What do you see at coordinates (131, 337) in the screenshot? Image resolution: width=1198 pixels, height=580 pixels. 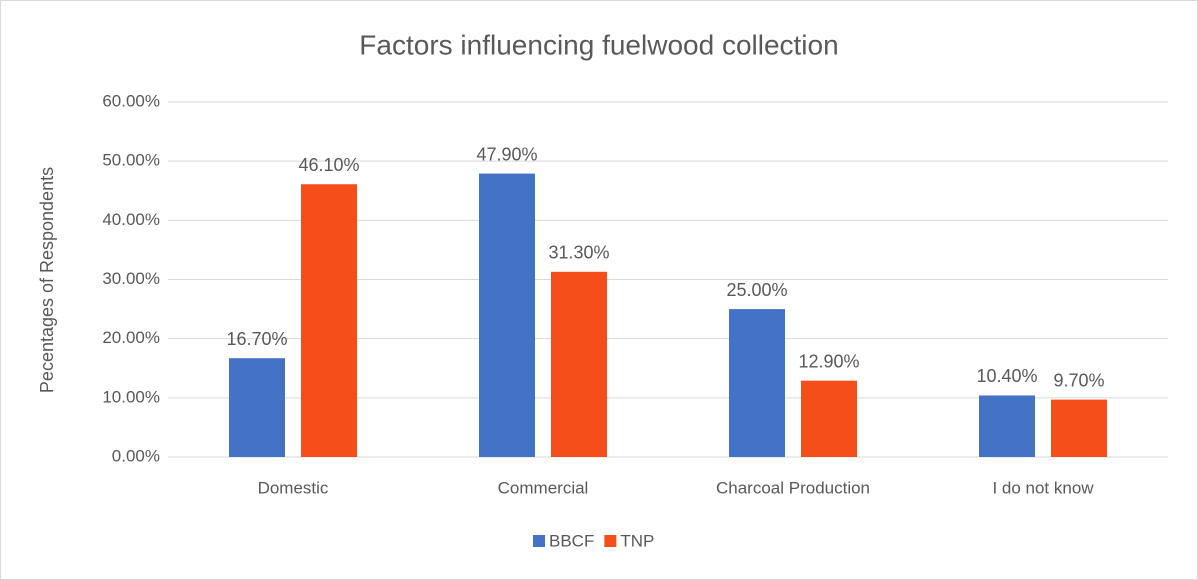 I see `y-tick-label: 20.00%` at bounding box center [131, 337].